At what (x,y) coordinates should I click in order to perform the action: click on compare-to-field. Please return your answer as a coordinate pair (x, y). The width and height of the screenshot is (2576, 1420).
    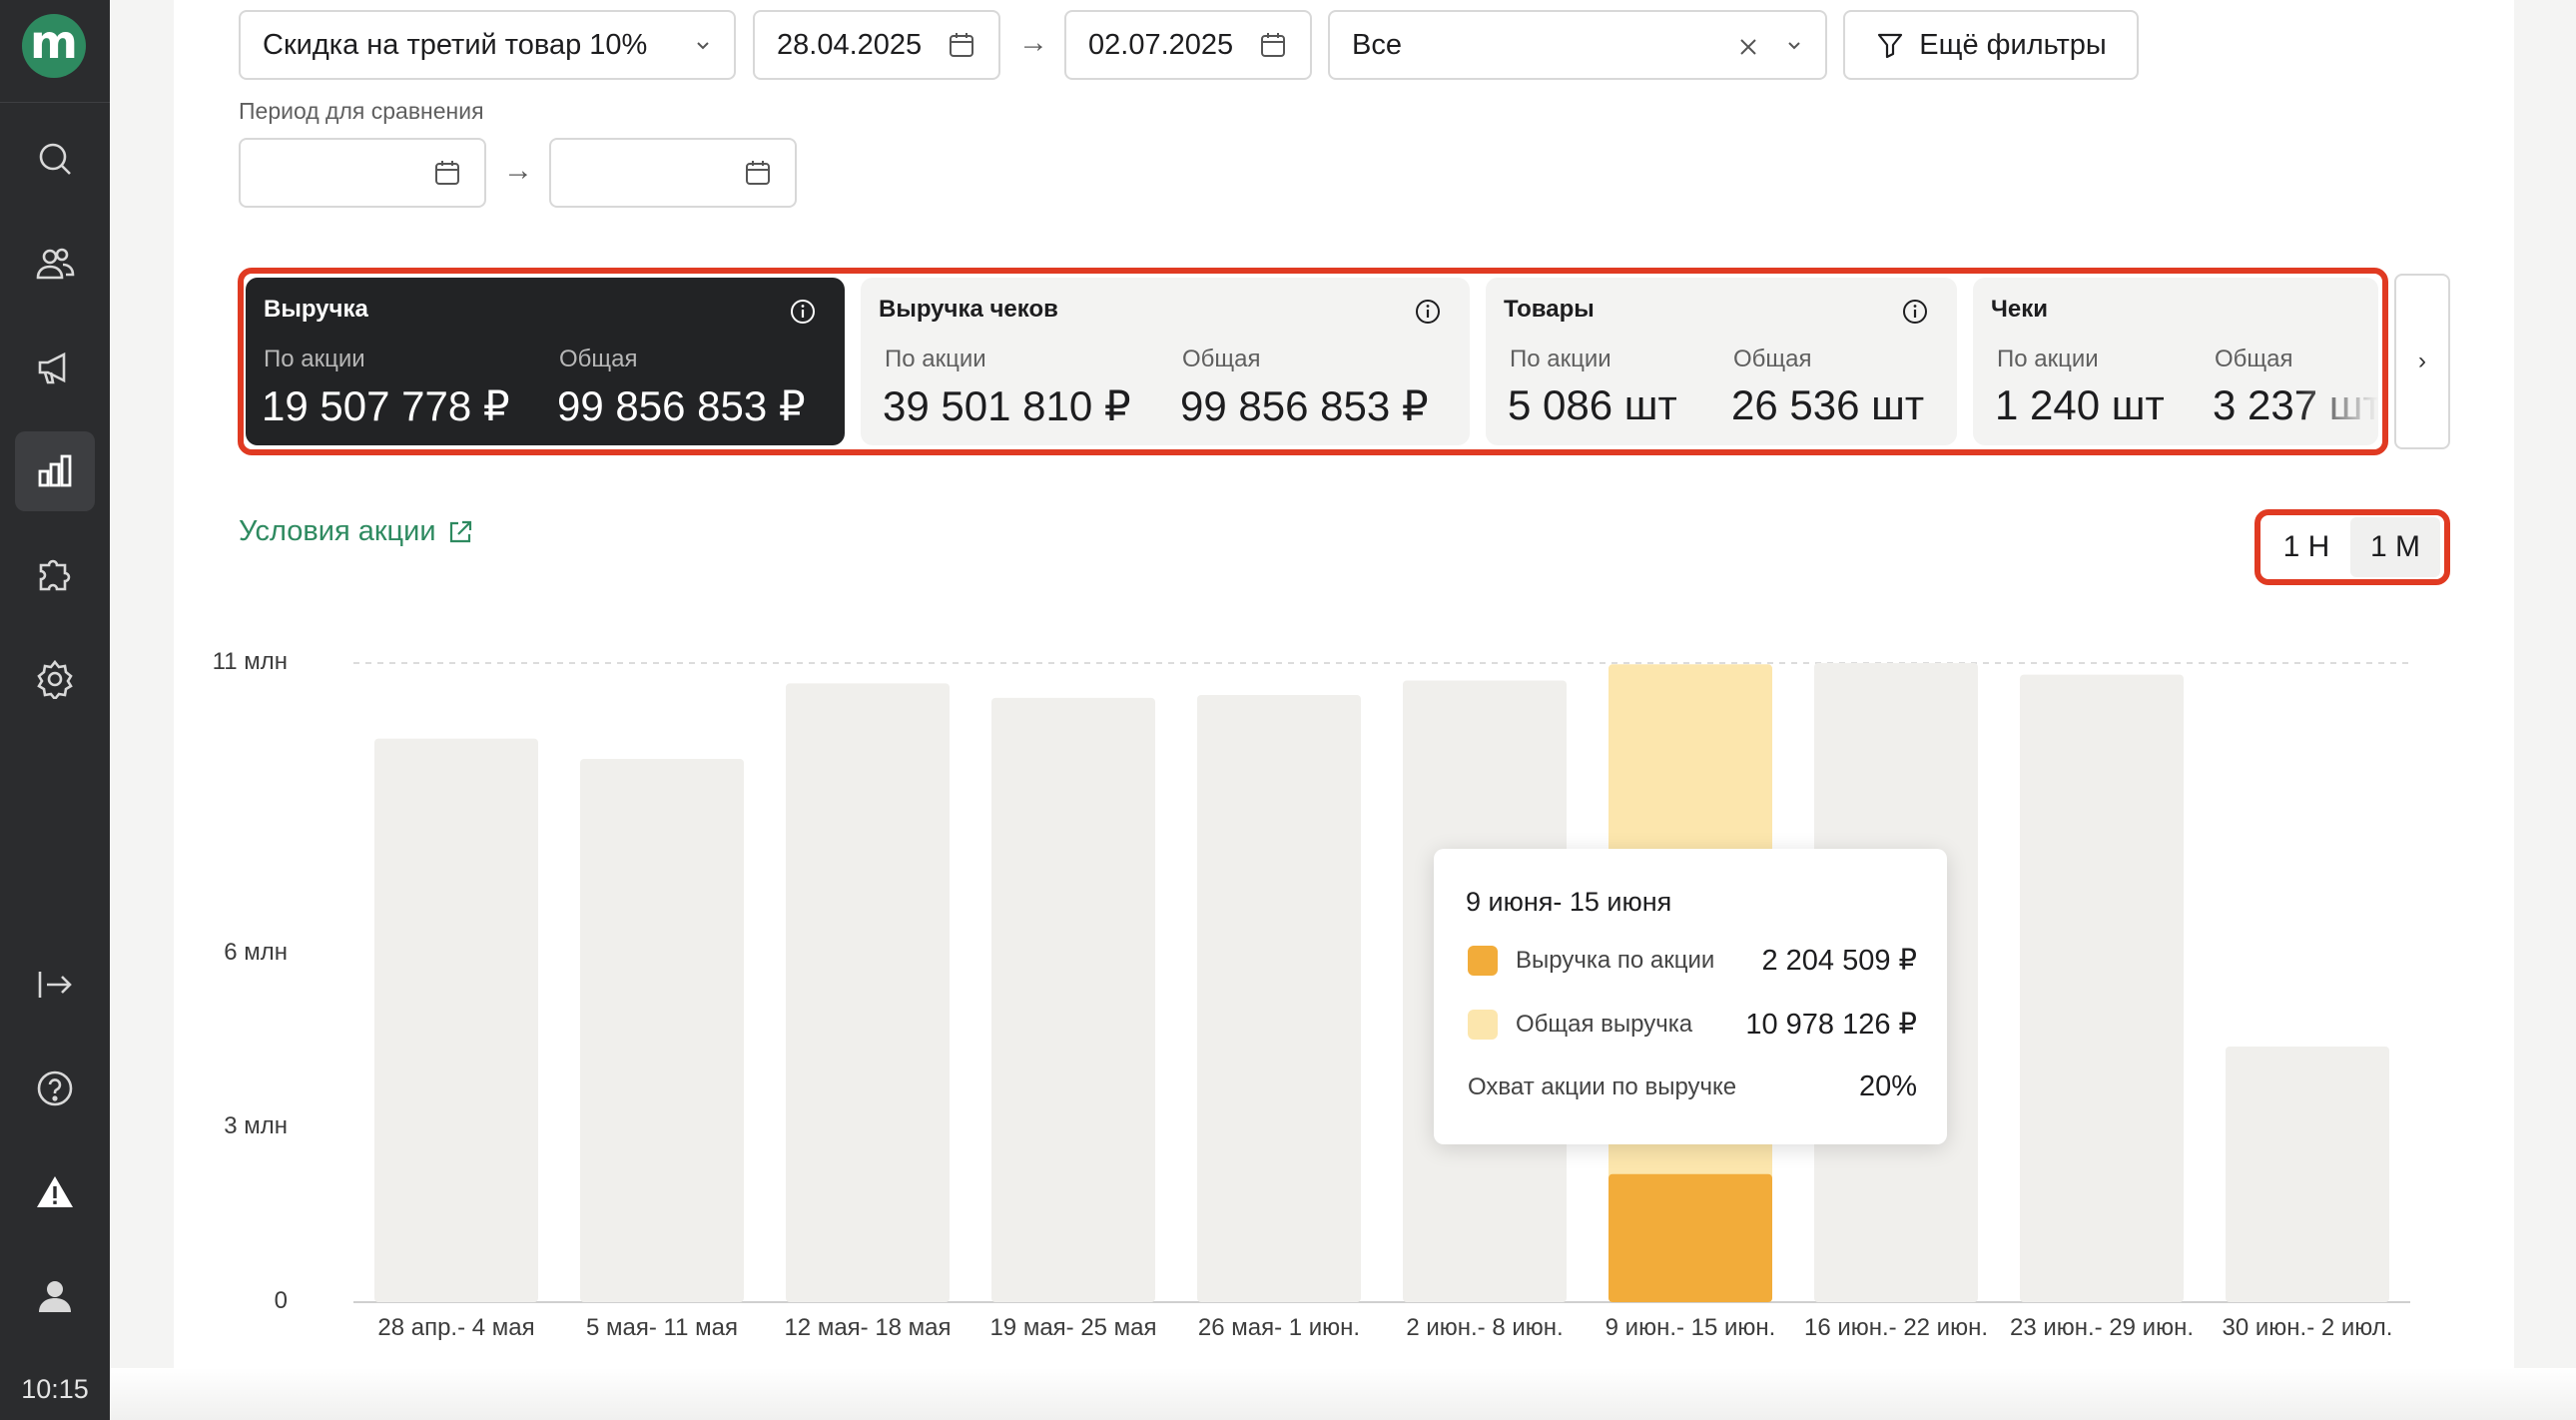
    Looking at the image, I should click on (673, 173).